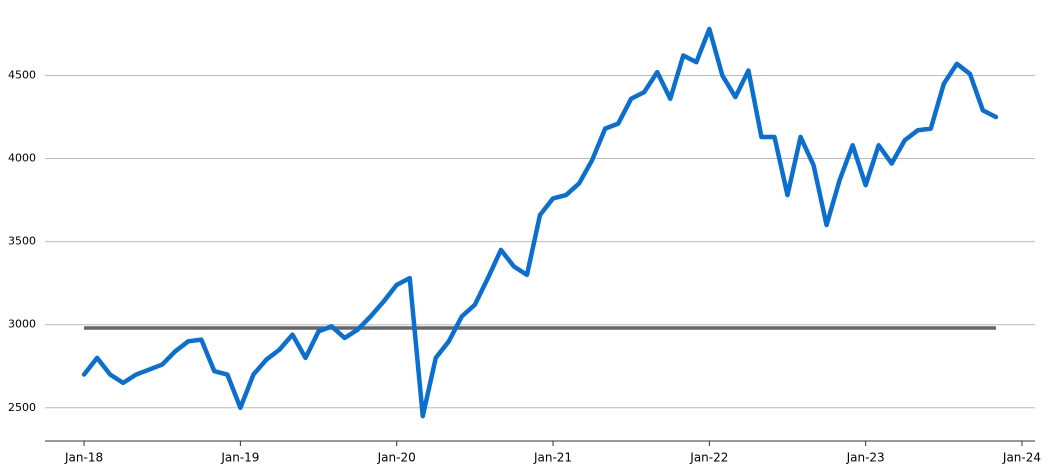 This screenshot has width=1049, height=475. I want to click on y-tick-label: 3000, so click(22, 324).